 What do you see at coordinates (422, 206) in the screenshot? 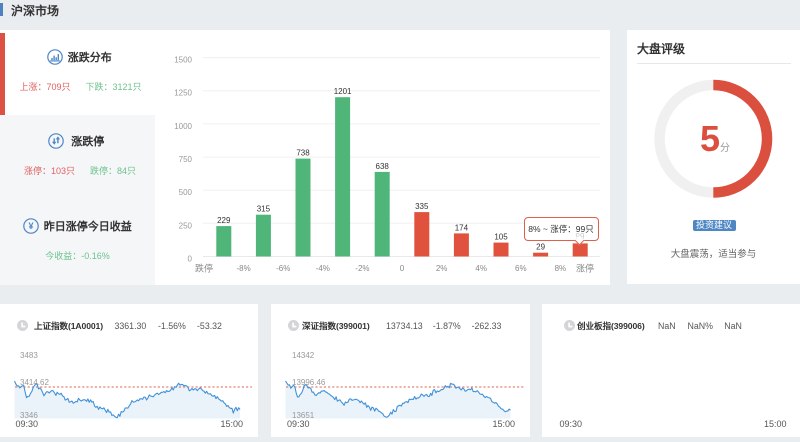
I see `svg-text: 335` at bounding box center [422, 206].